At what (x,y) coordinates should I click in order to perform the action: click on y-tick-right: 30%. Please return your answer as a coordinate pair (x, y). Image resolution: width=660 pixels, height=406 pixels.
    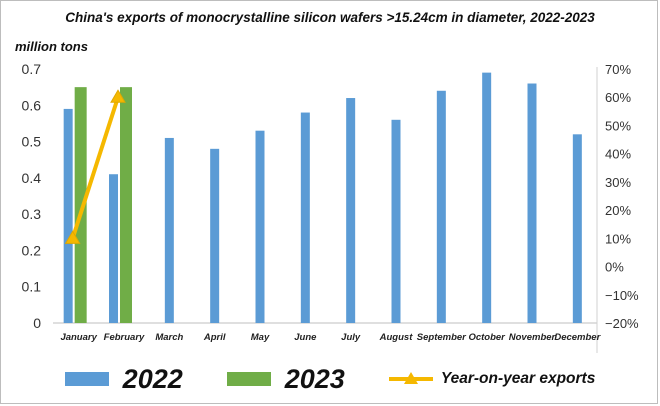
    Looking at the image, I should click on (618, 182).